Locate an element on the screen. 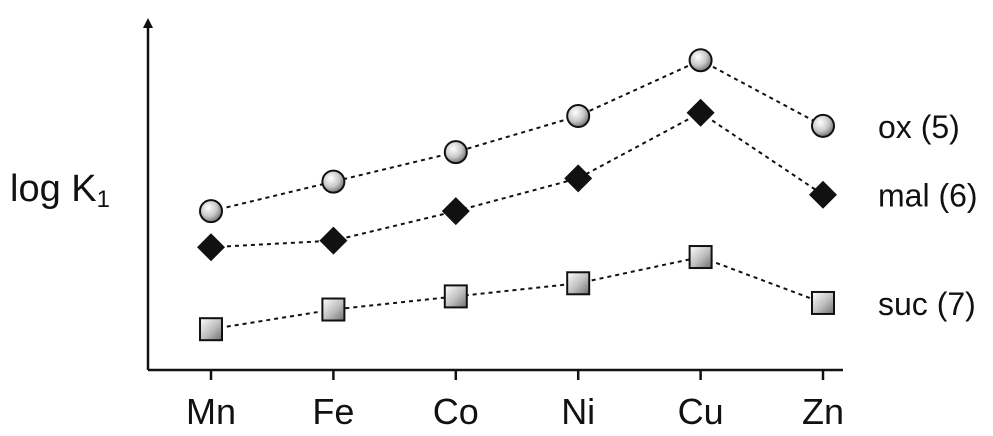 The image size is (993, 436). series-label-square: suc (7) is located at coordinates (927, 304).